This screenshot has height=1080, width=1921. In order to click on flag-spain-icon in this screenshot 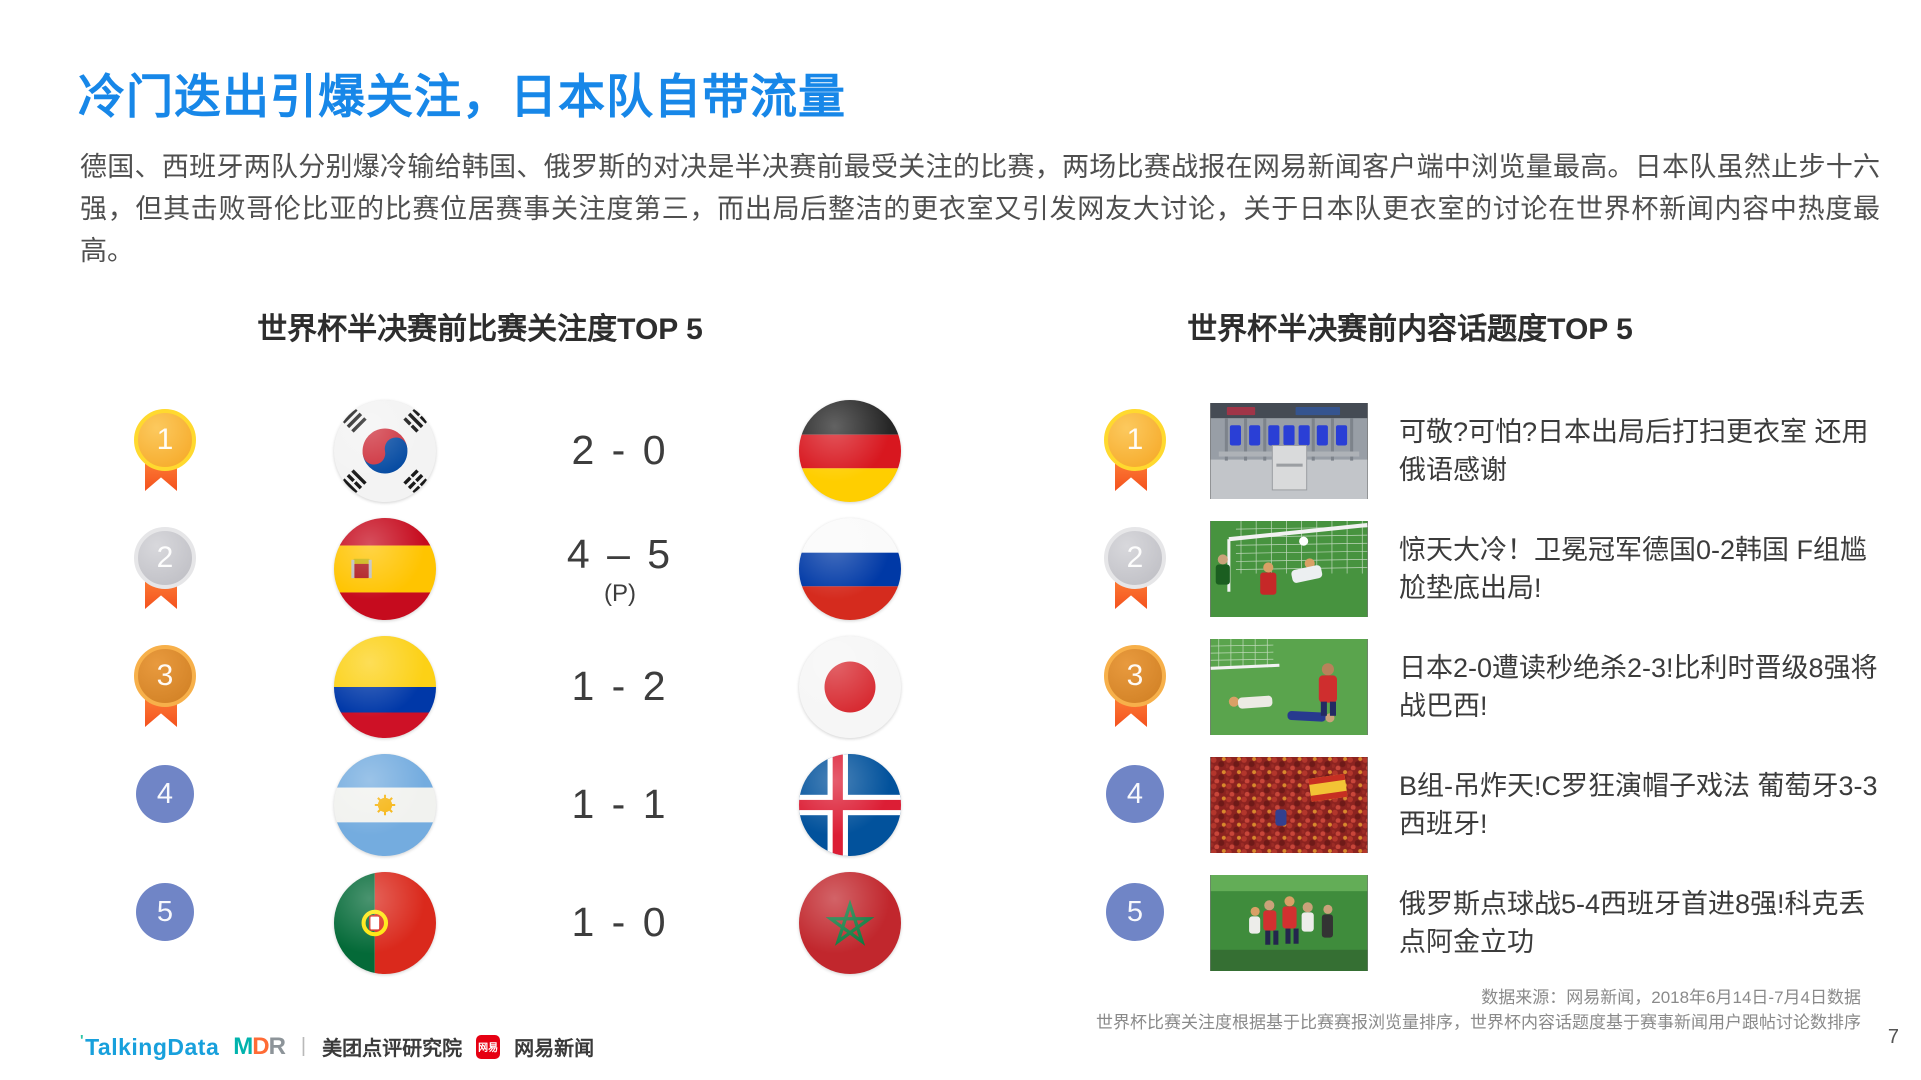, I will do `click(385, 569)`.